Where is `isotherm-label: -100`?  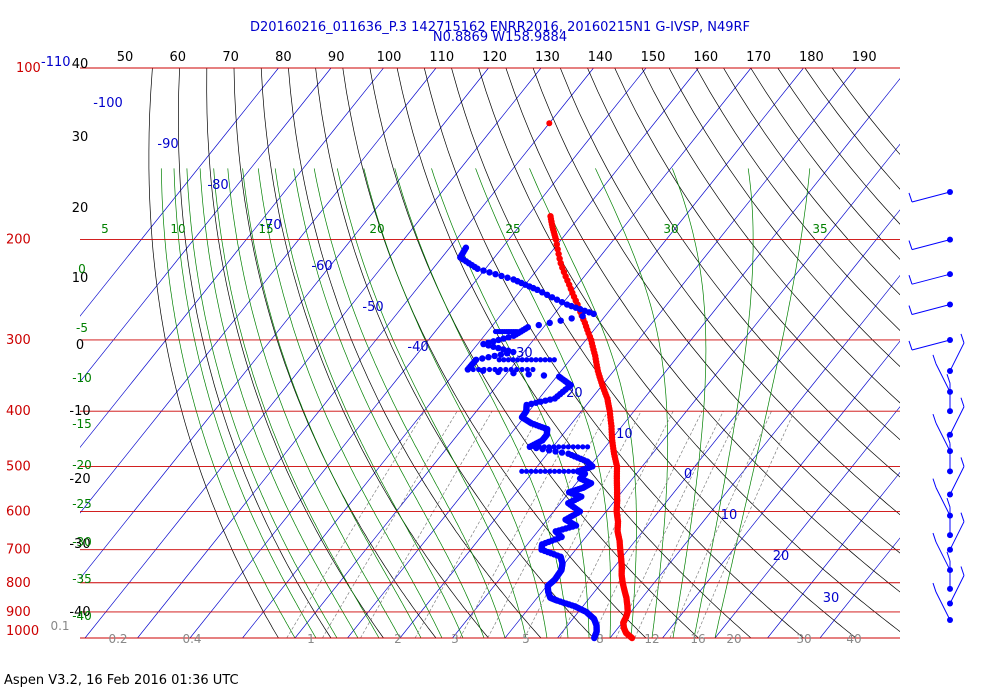
isotherm-label: -100 is located at coordinates (108, 103).